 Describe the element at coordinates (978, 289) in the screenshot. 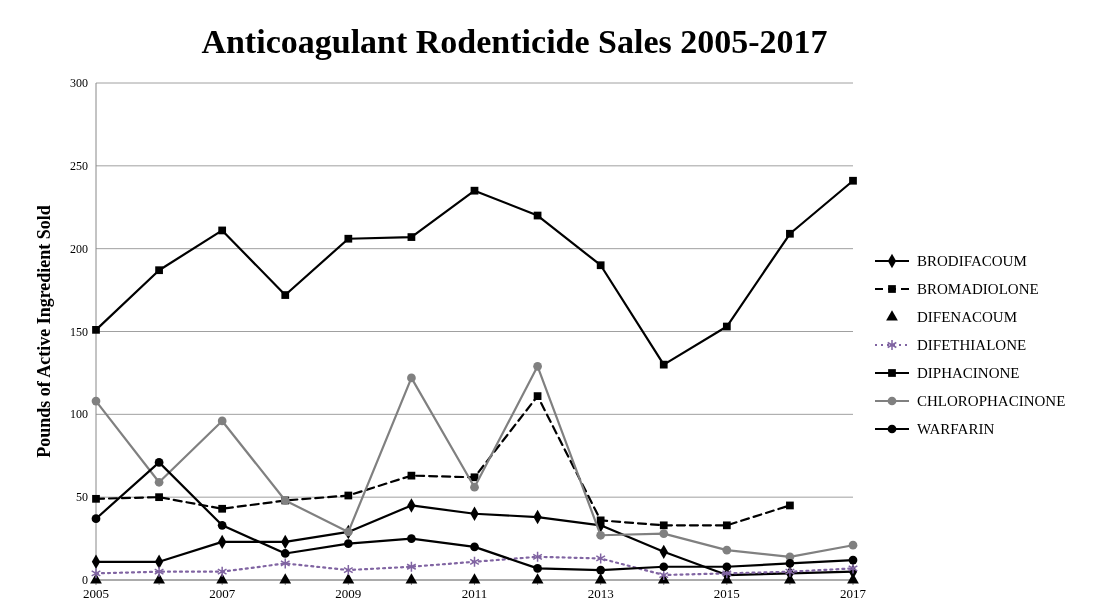

I see `legend-label: BROMADIOLONE` at that location.